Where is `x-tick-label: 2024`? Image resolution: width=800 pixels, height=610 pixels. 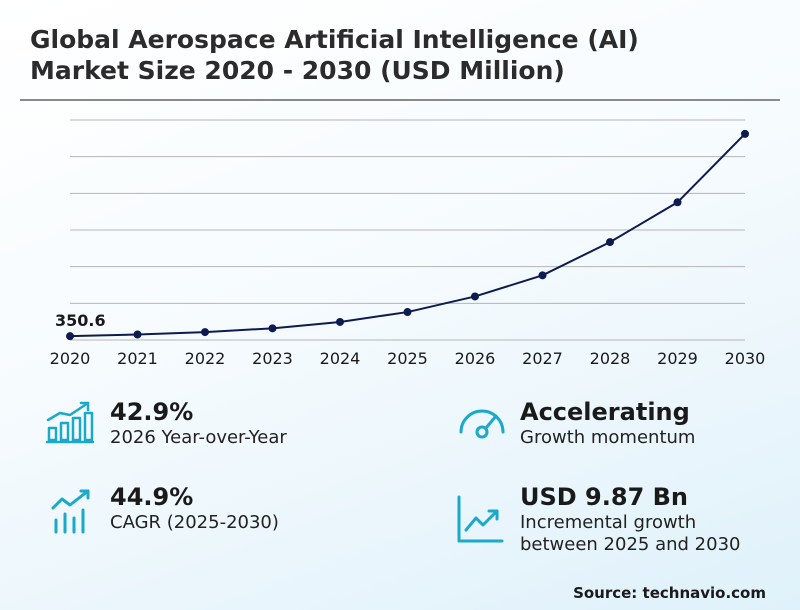
x-tick-label: 2024 is located at coordinates (340, 358).